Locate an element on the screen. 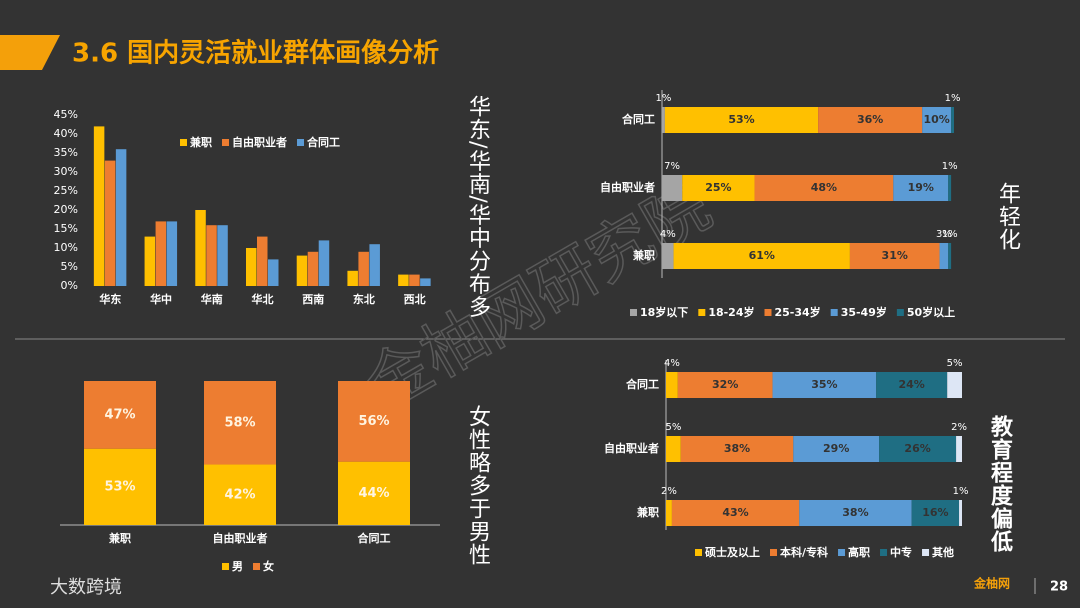 This screenshot has width=1080, height=608. y-tick-label: 兼职 is located at coordinates (648, 512).